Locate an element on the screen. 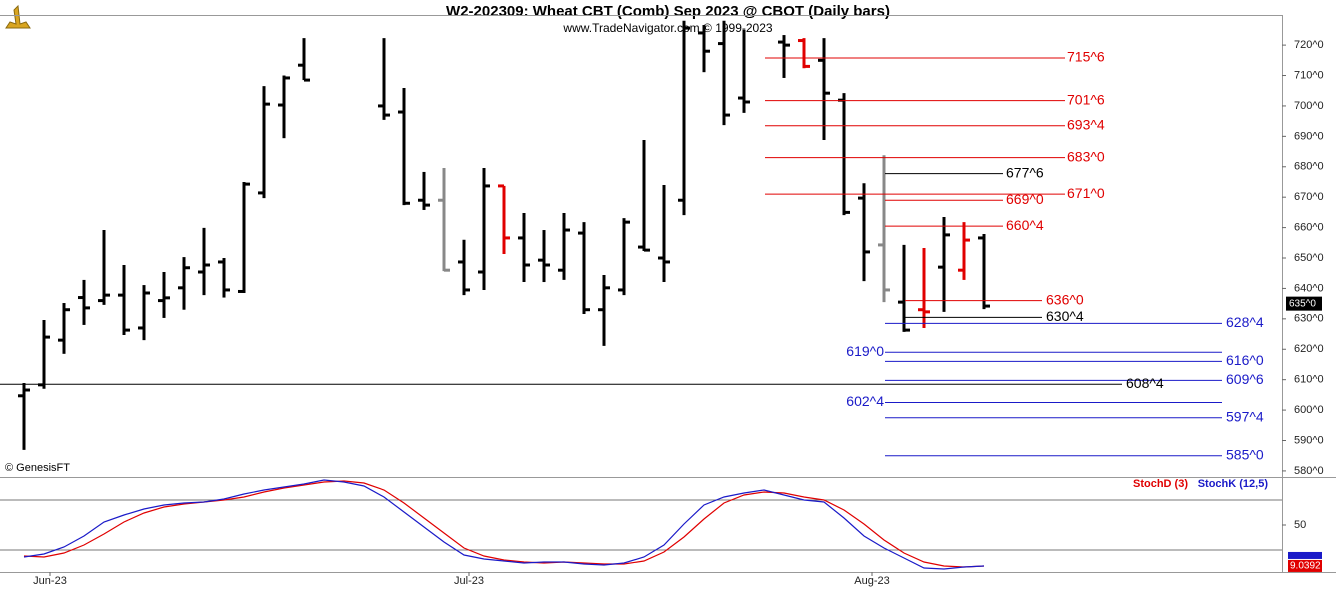  x-tick-label: Jul-23 is located at coordinates (469, 581).